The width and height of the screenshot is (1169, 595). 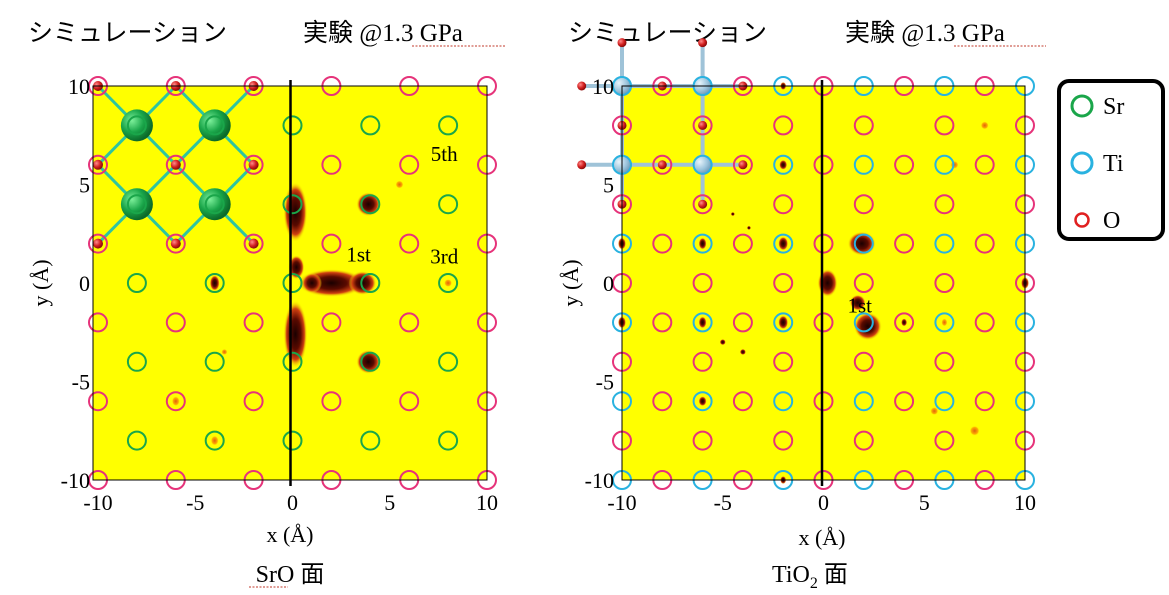 I want to click on left-title-sim: シミュレーション, so click(x=127, y=32).